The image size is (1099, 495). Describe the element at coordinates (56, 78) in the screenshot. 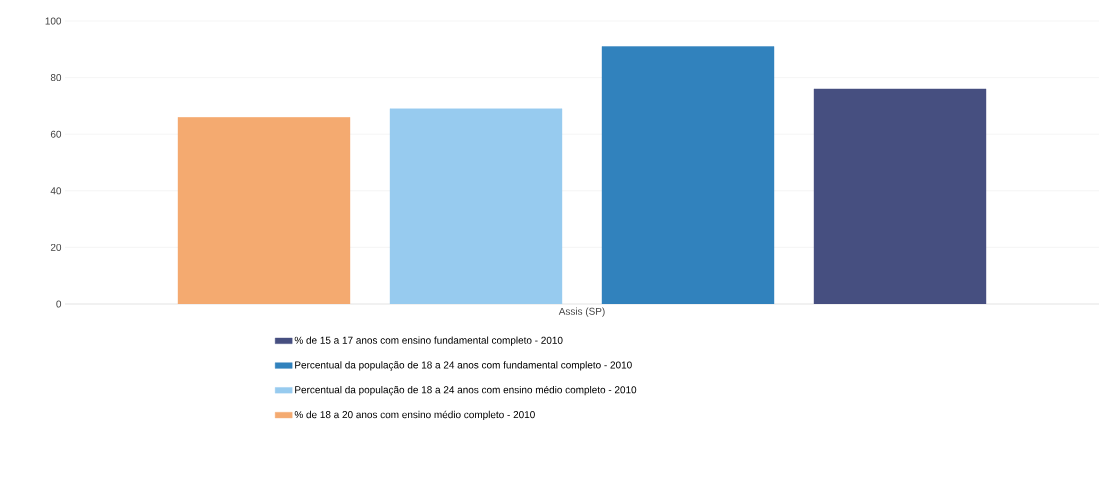

I see `y-tick-label: 80` at that location.